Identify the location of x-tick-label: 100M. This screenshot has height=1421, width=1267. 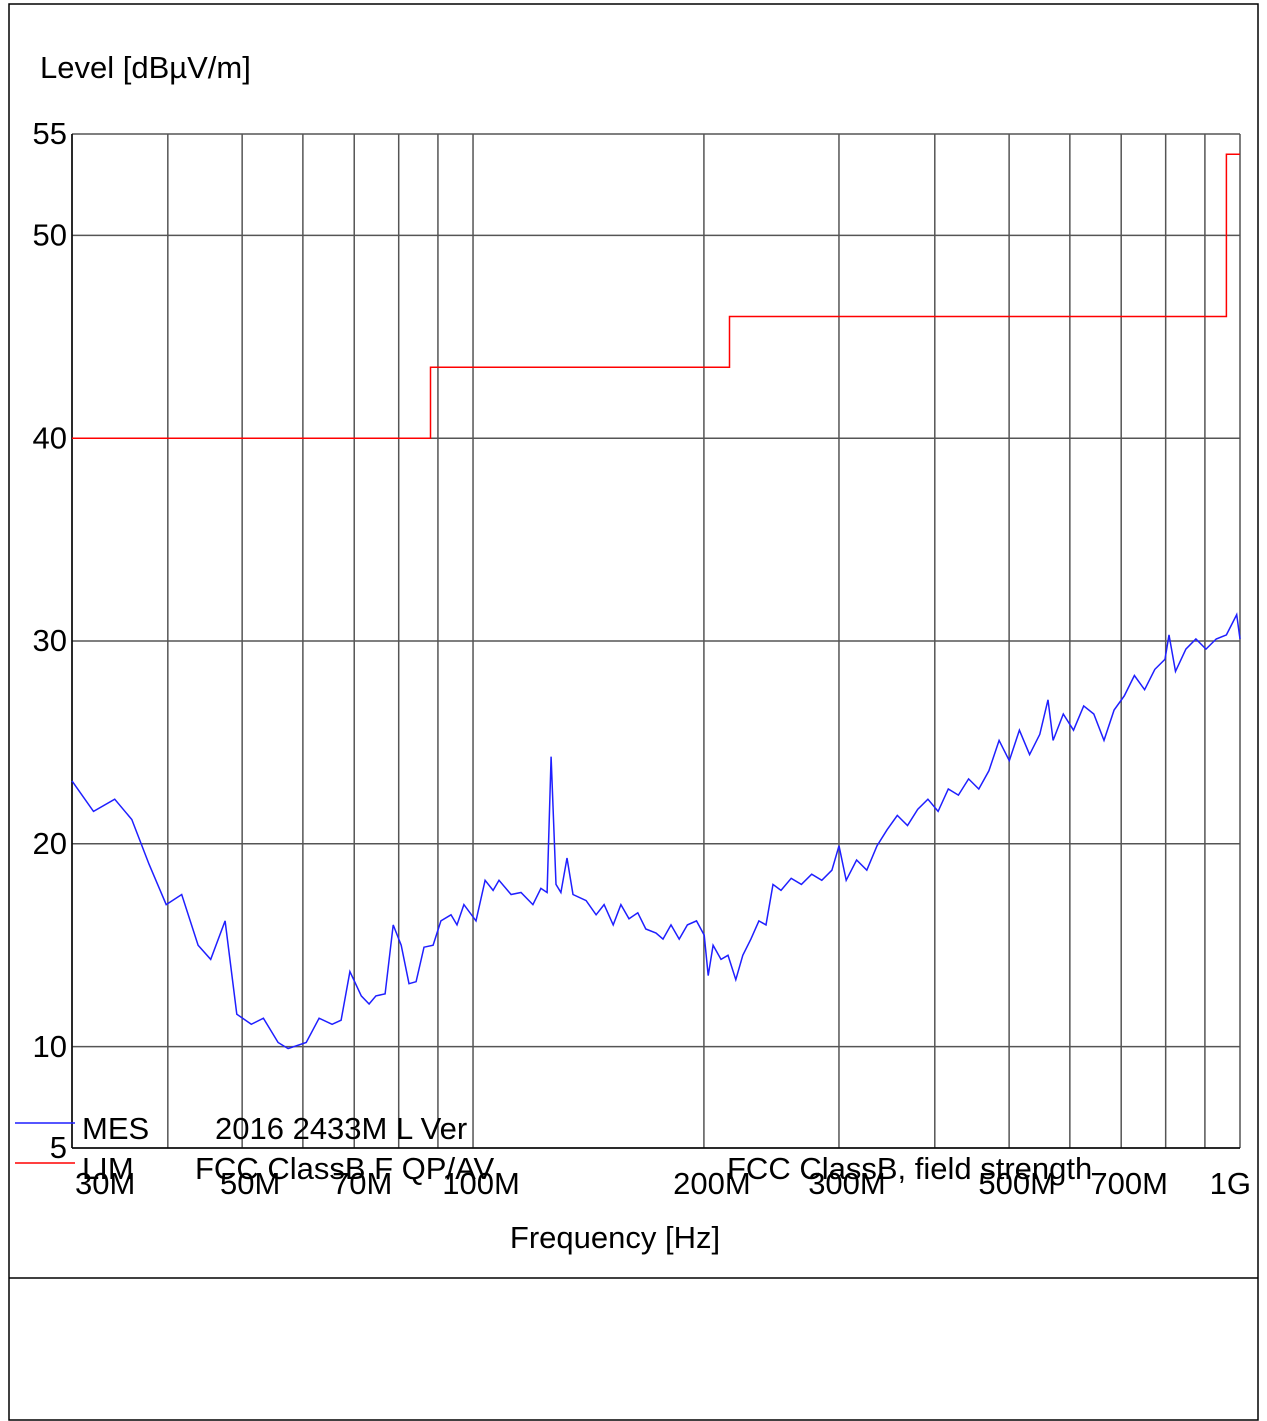
(481, 1183).